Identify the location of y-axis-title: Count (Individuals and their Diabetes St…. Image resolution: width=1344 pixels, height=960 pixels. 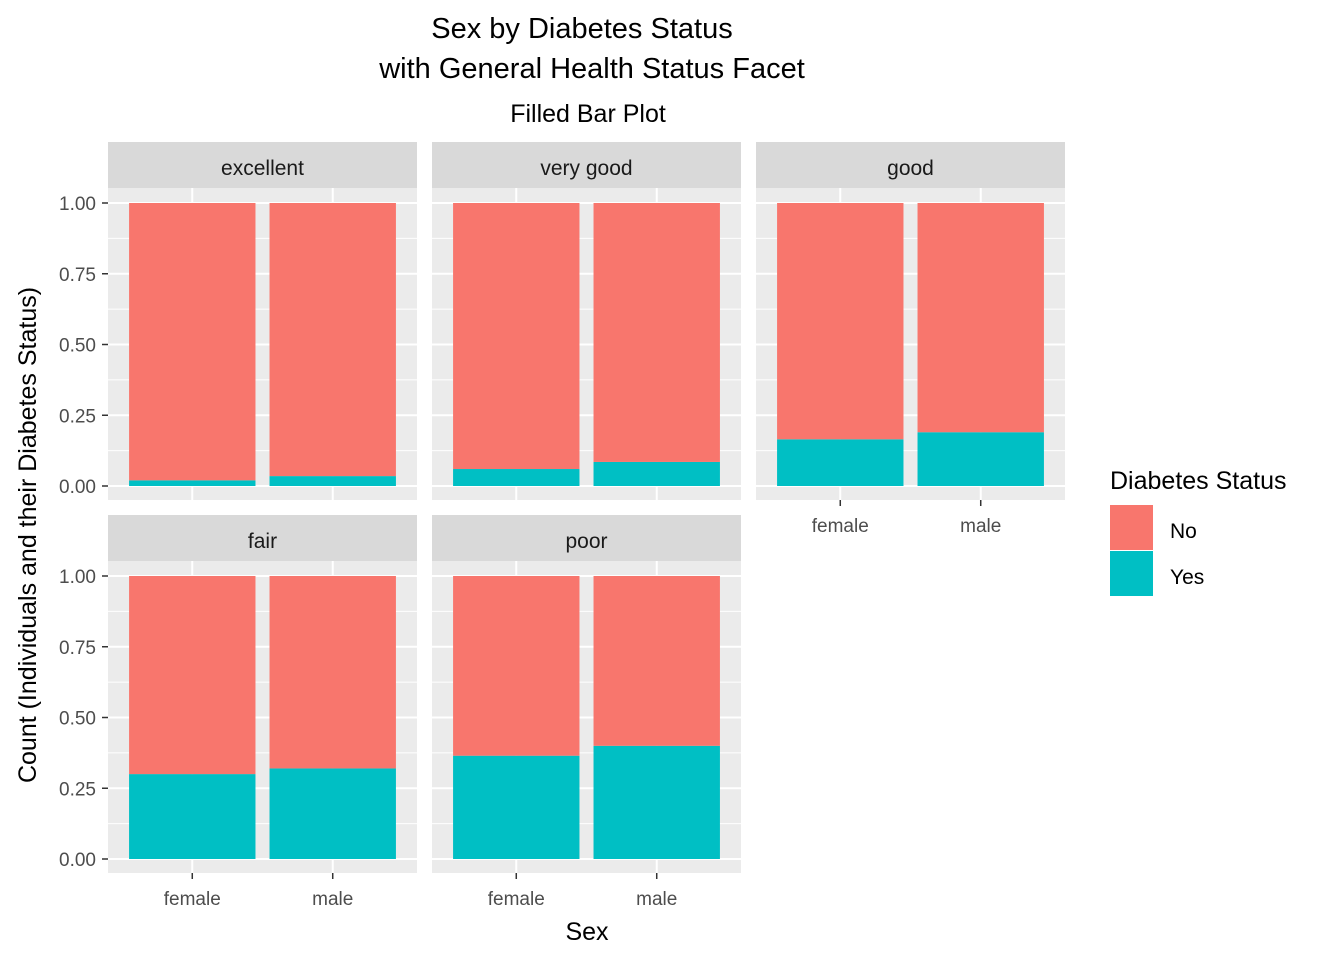
(28, 535).